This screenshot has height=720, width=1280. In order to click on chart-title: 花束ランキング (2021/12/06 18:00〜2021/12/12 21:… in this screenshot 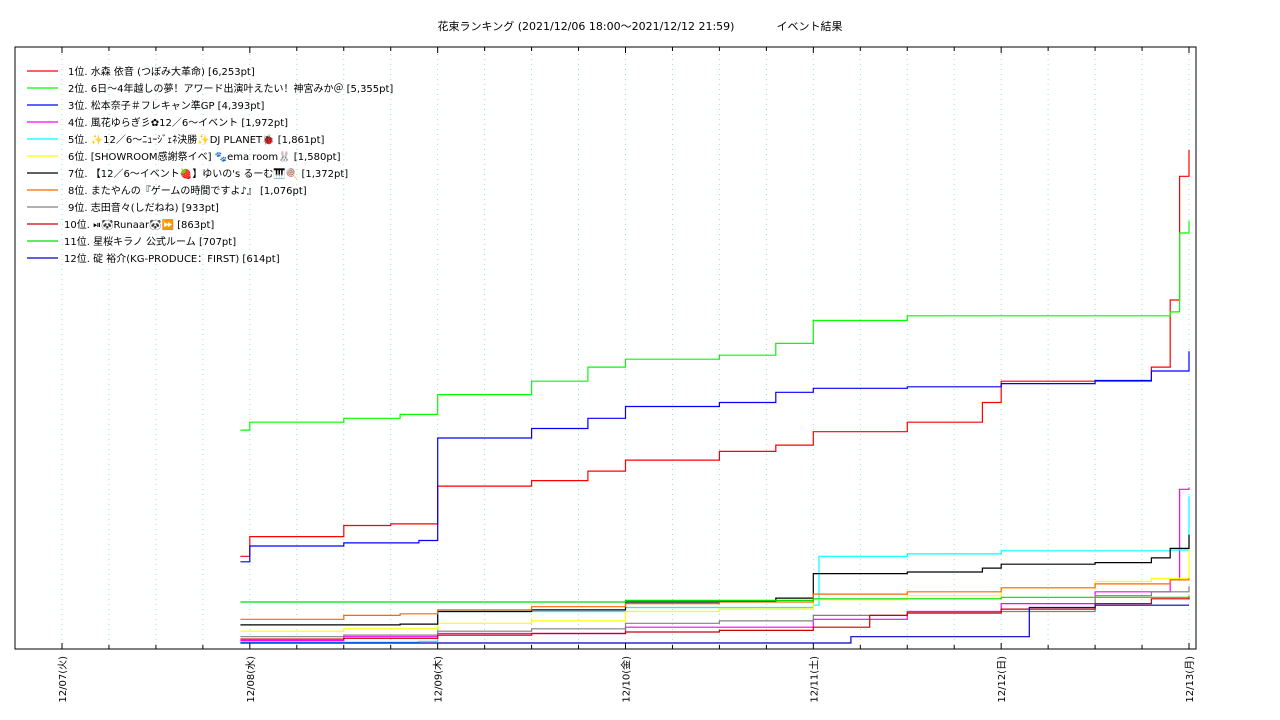, I will do `click(640, 26)`.